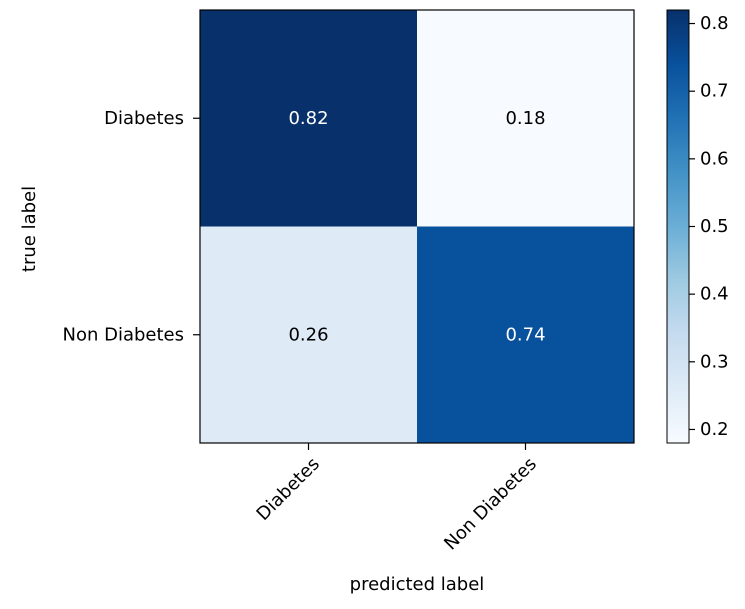 This screenshot has height=609, width=745. Describe the element at coordinates (131, 226) in the screenshot. I see `y-axis-ticks: Diabetes Non Diabetes` at that location.